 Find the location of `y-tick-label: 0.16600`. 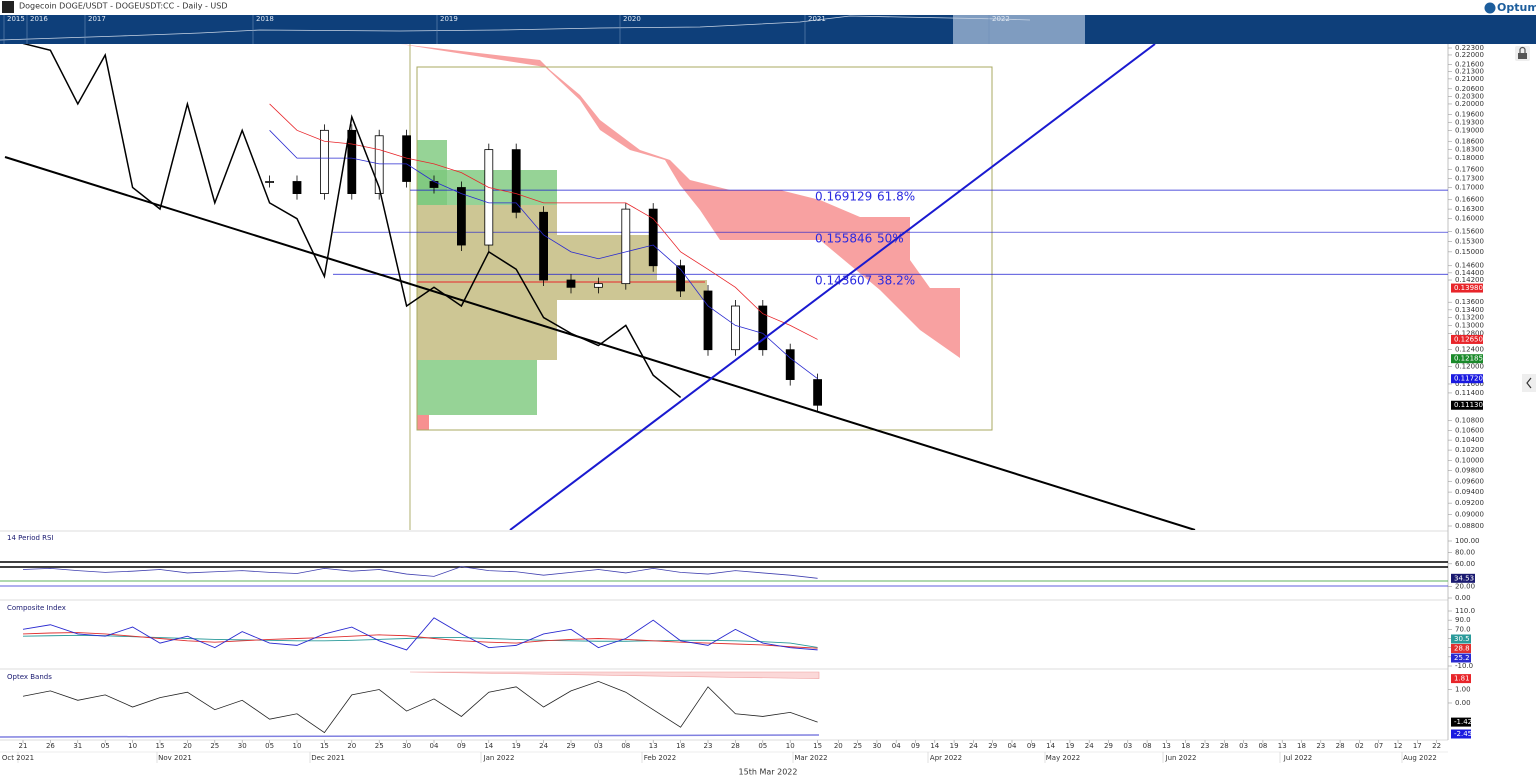

y-tick-label: 0.16600 is located at coordinates (1469, 200).